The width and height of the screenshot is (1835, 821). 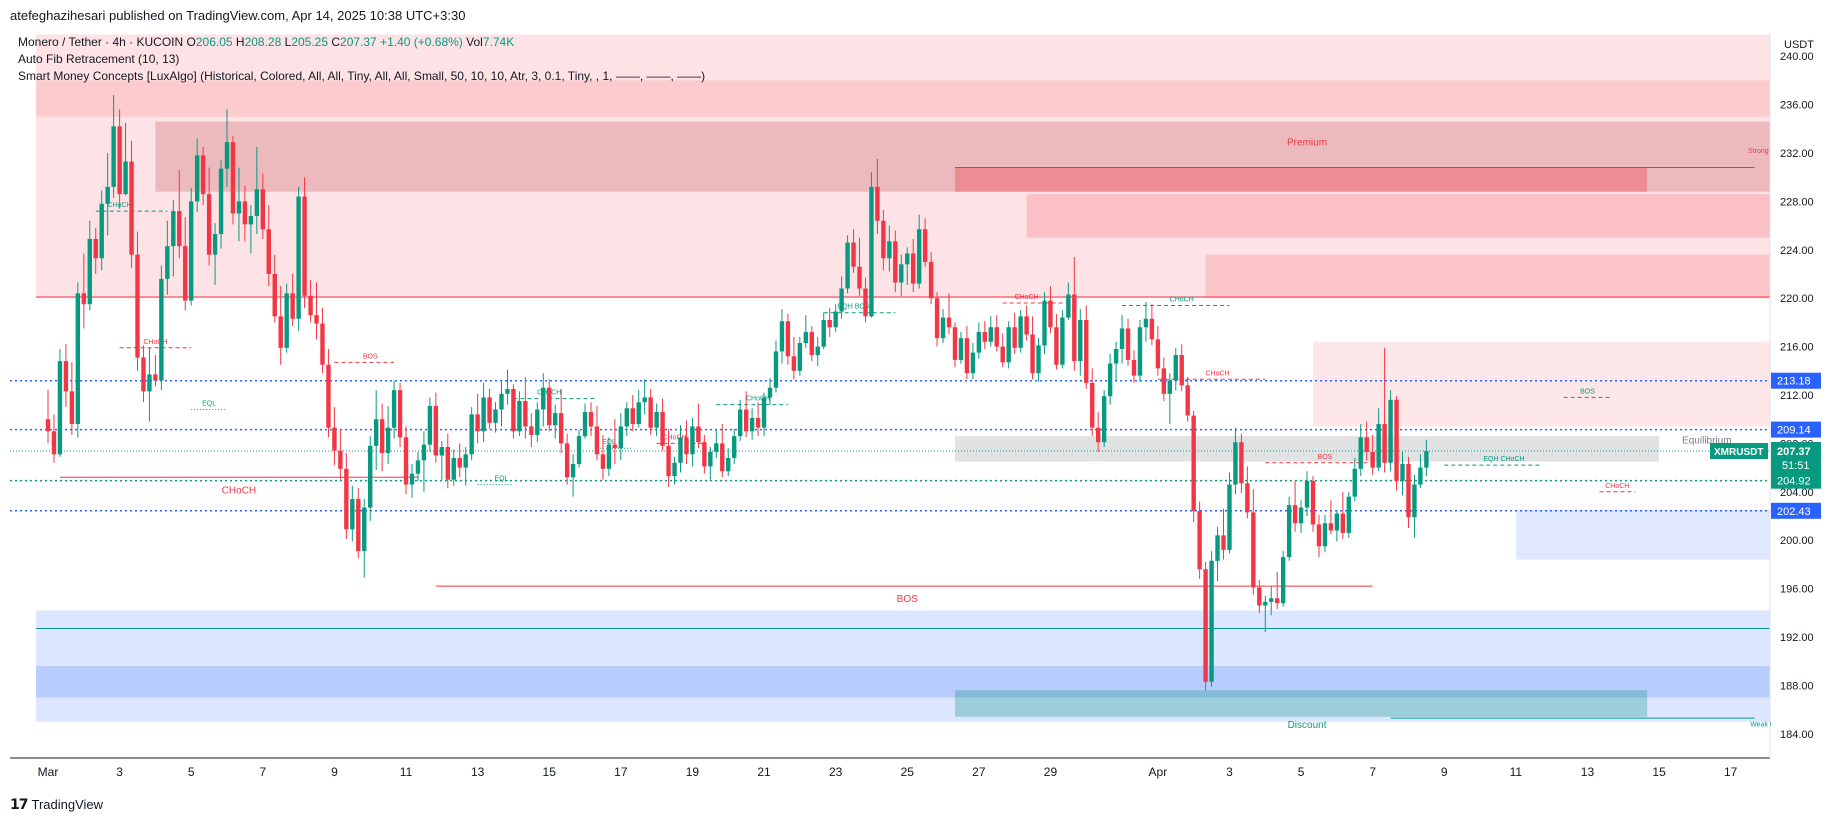 I want to click on x-tick-label: 19, so click(x=693, y=772).